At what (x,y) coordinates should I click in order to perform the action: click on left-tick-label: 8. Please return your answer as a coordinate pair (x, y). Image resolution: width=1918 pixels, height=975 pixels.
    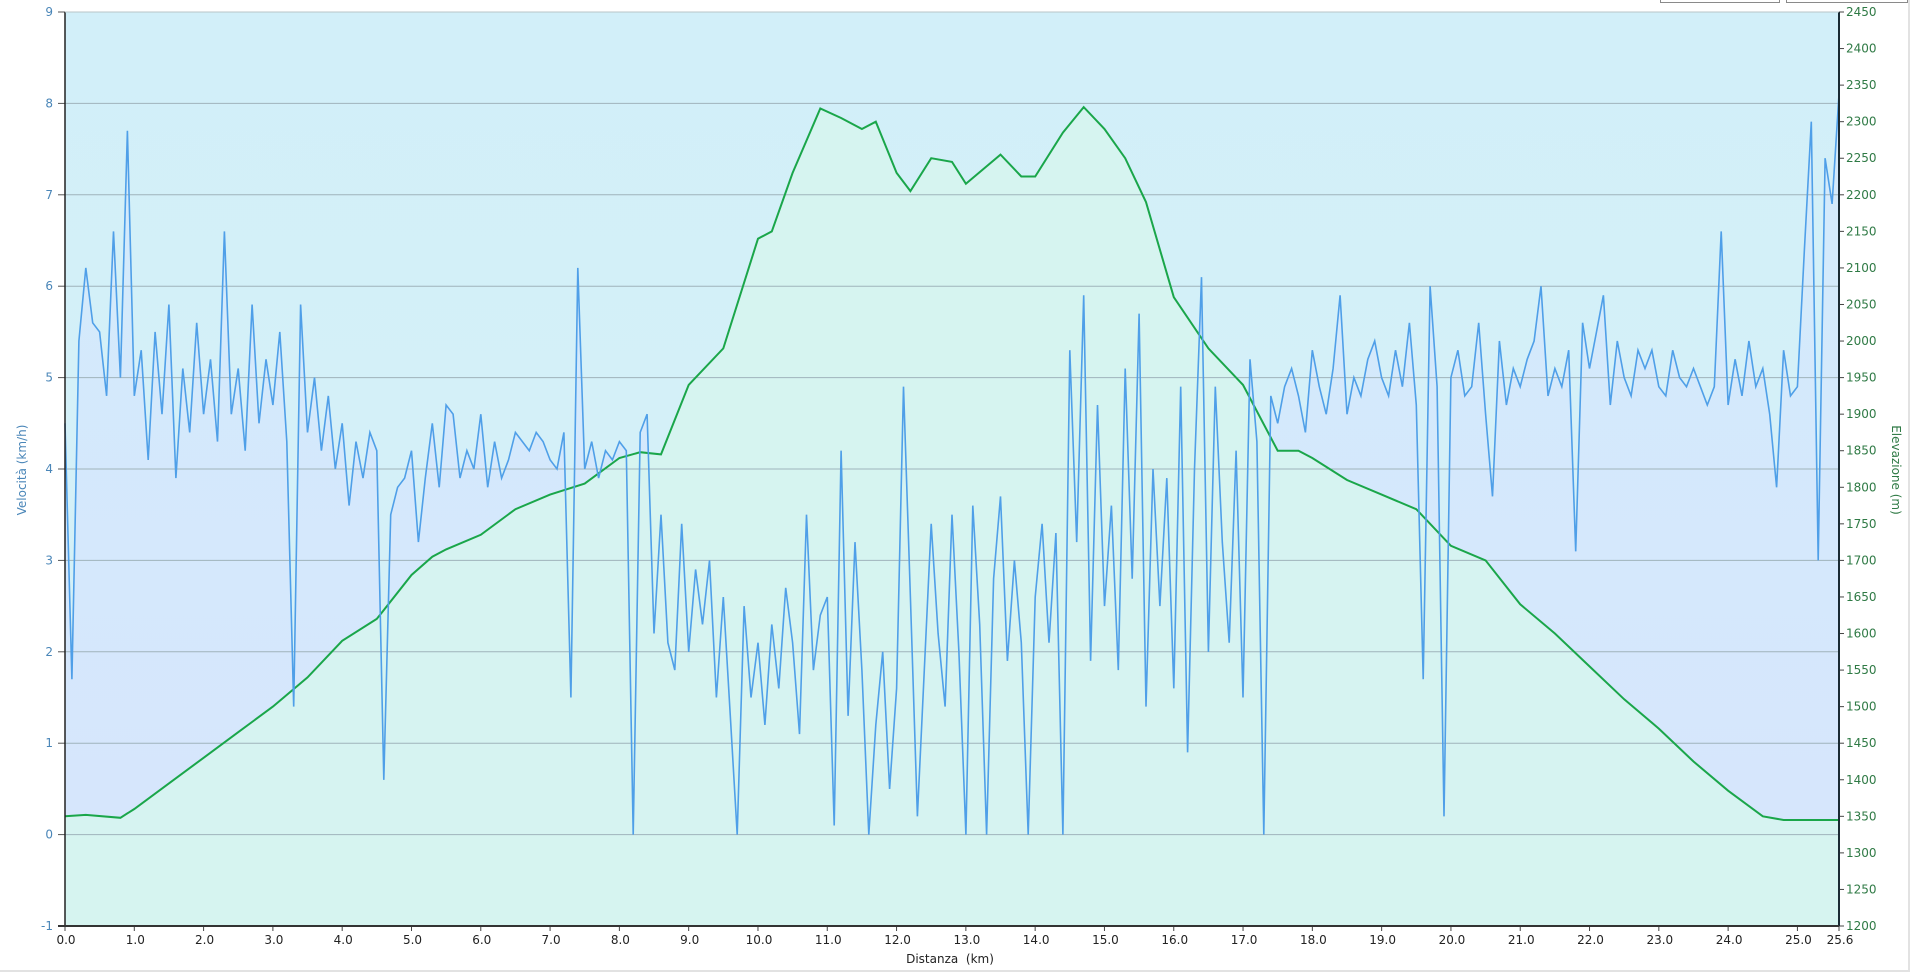
    Looking at the image, I should click on (49, 103).